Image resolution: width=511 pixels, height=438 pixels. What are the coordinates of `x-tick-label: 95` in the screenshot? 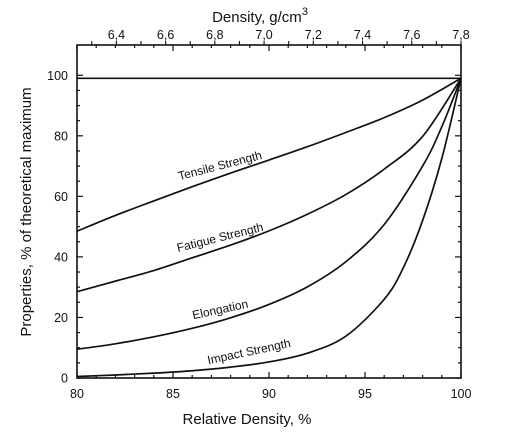 It's located at (365, 394).